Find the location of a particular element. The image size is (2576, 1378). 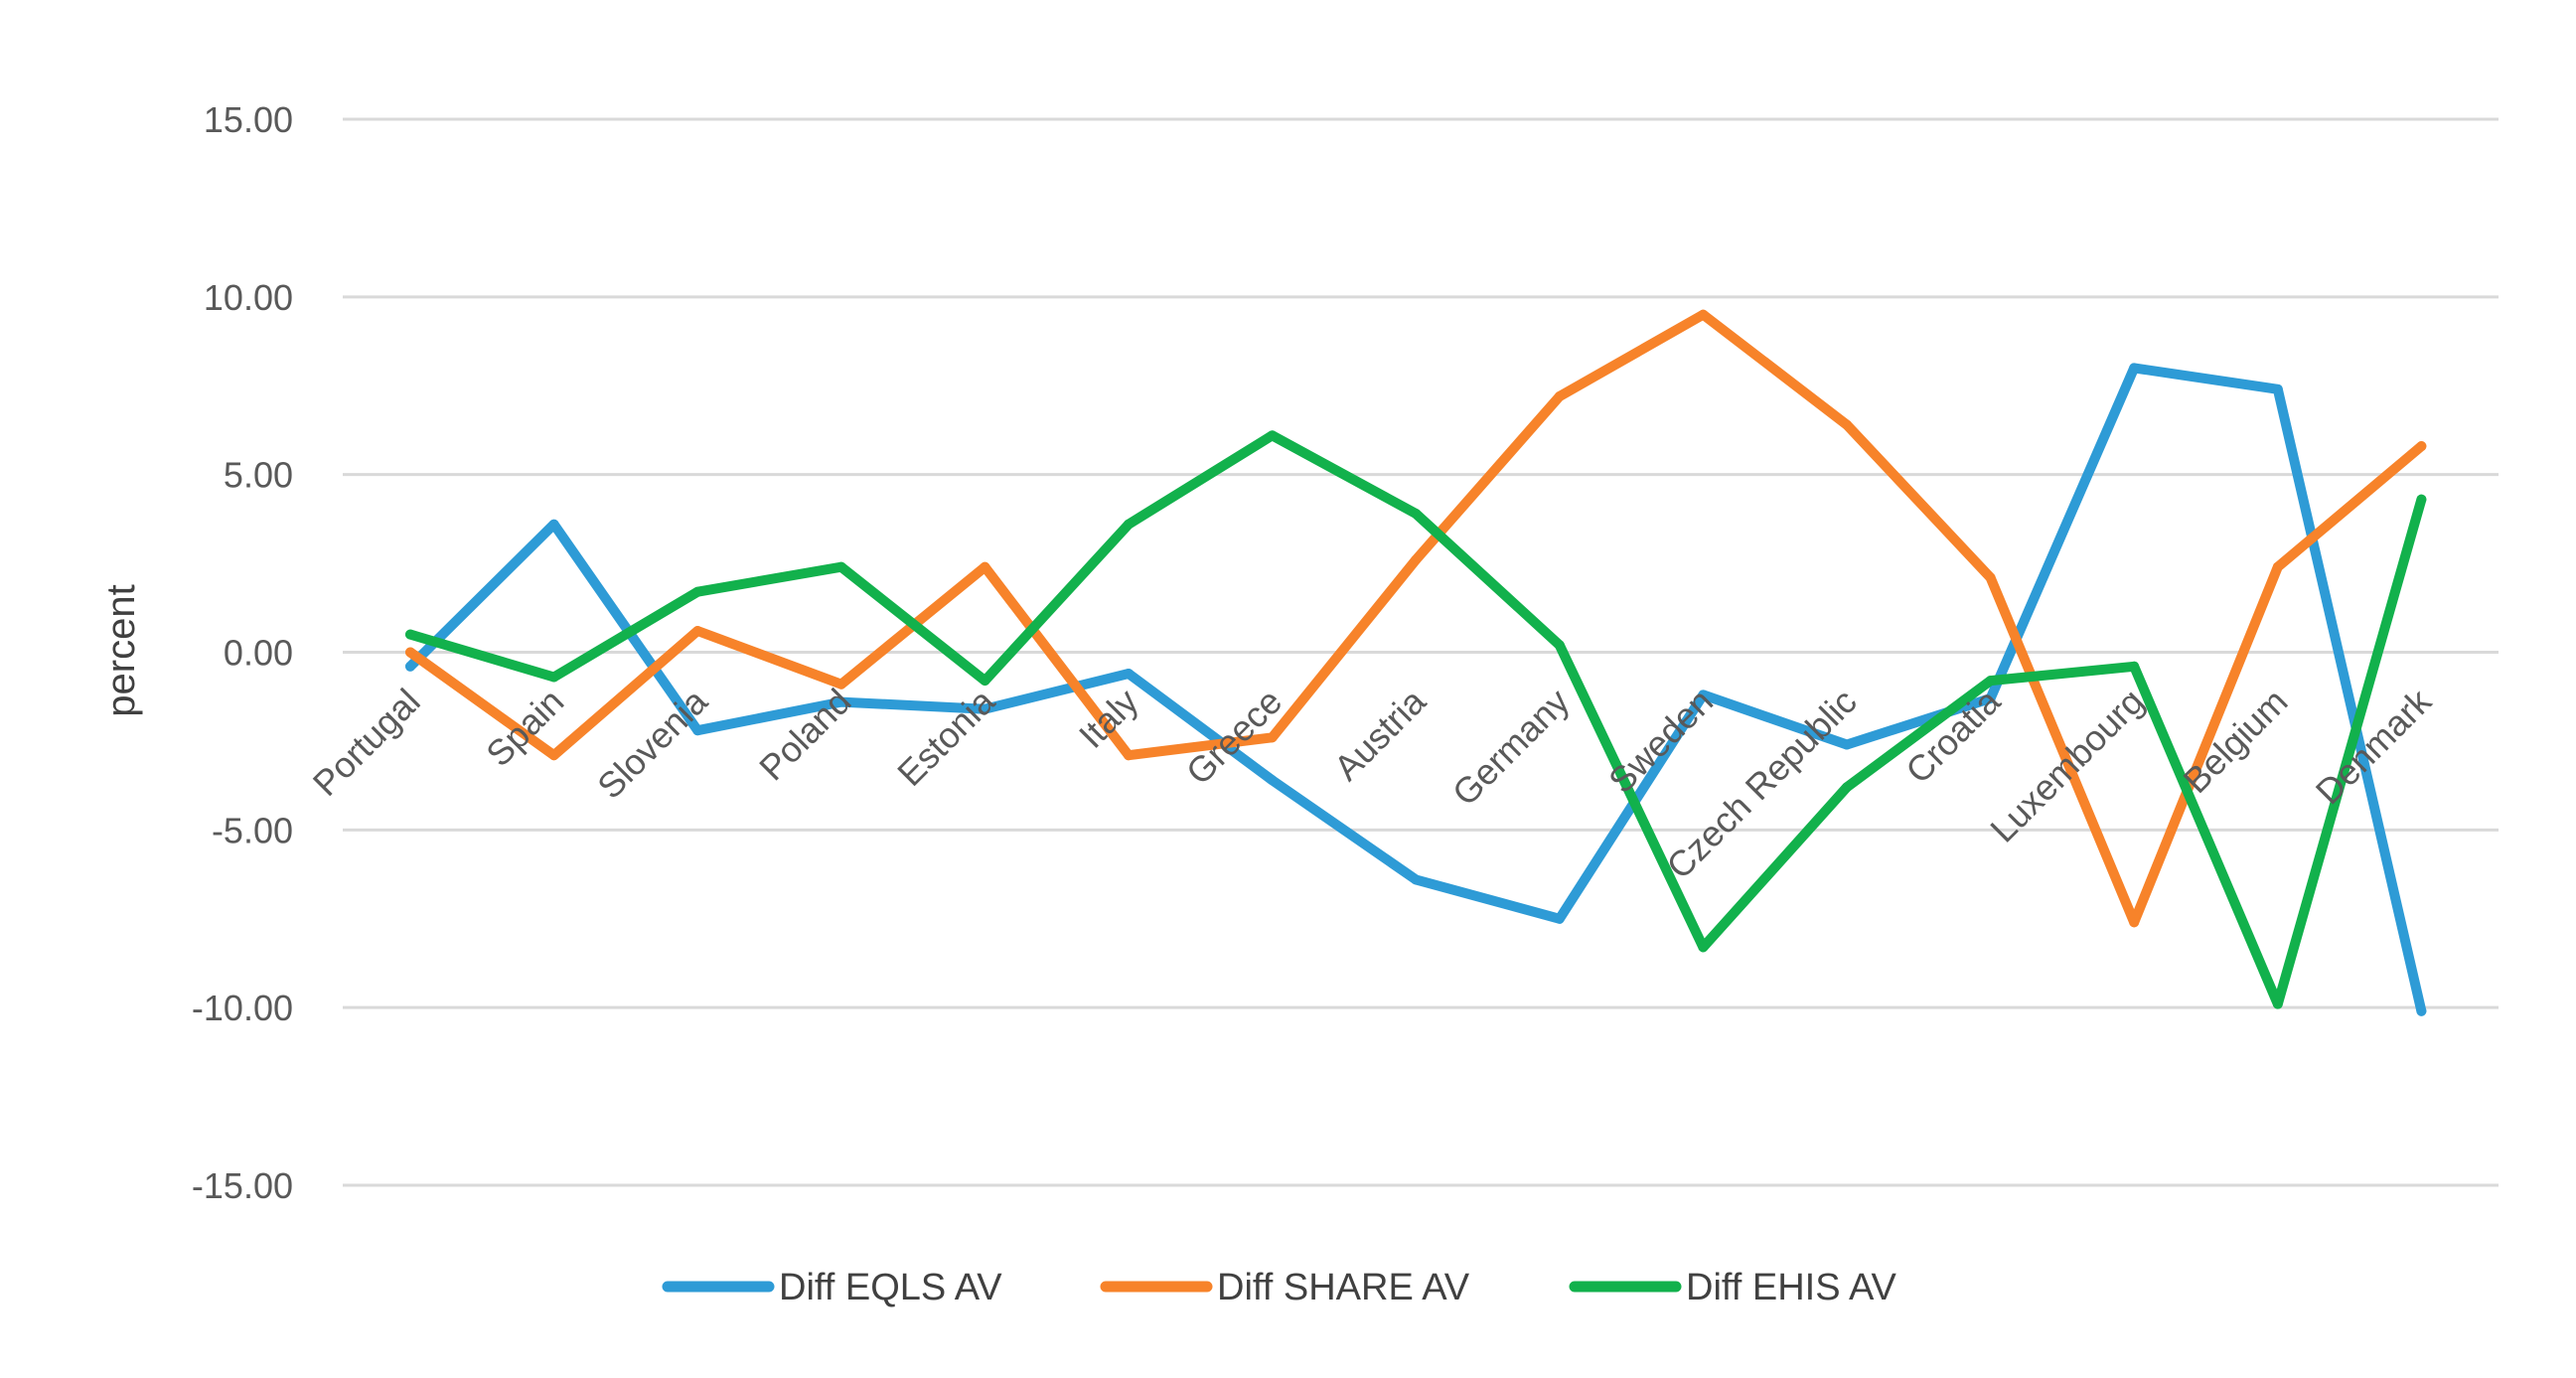

y-tick-label: 0.00 is located at coordinates (258, 653).